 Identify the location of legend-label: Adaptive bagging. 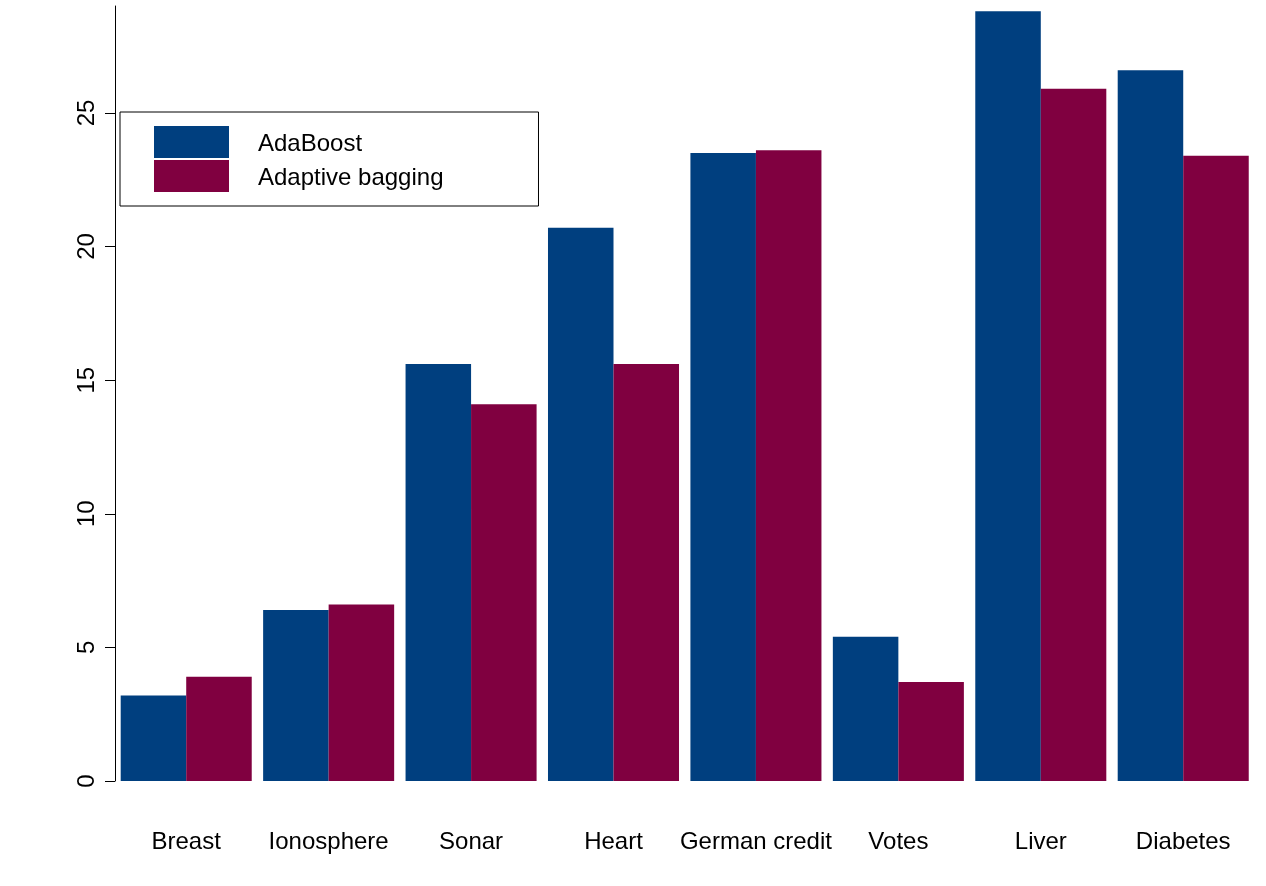
(351, 176).